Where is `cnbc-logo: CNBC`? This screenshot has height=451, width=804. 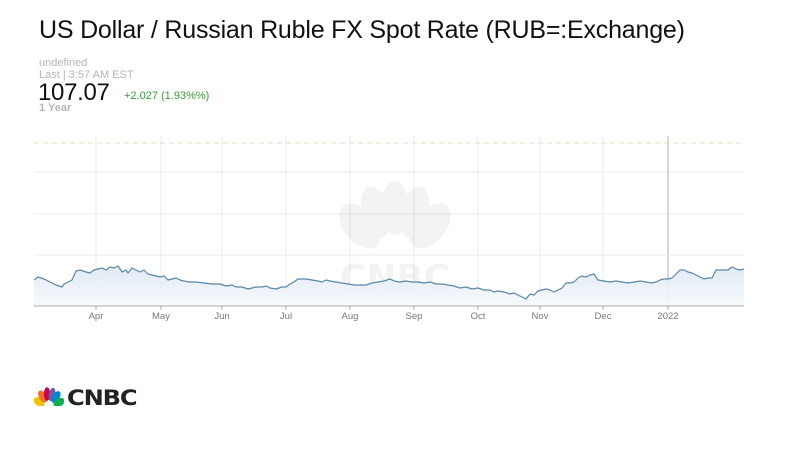
cnbc-logo: CNBC is located at coordinates (86, 398).